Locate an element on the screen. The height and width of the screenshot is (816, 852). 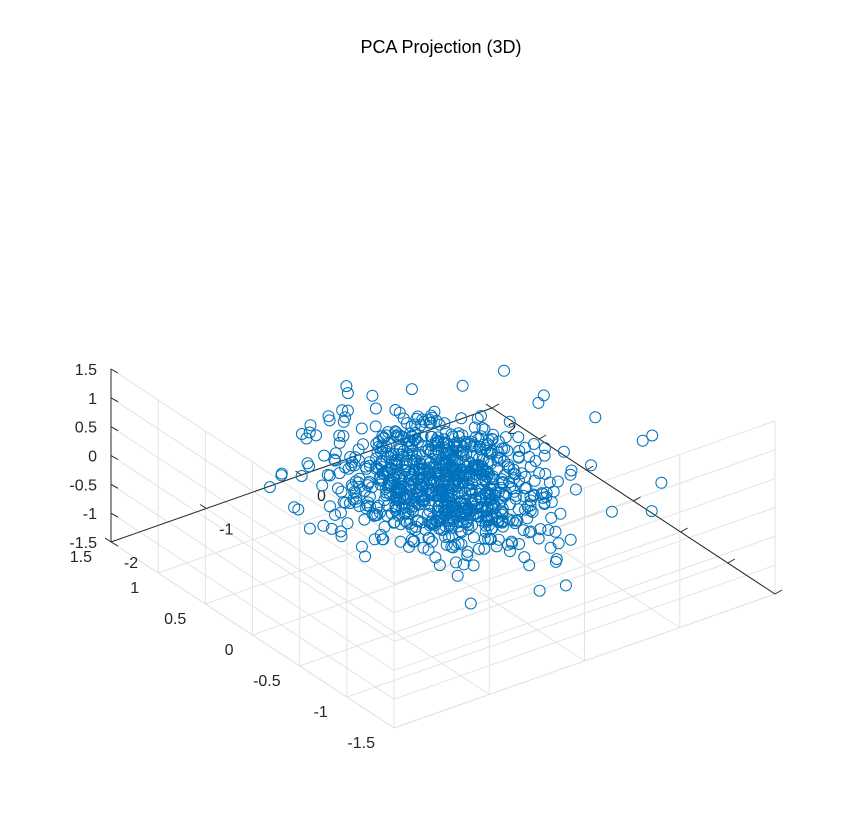
z-tick-label: 1 is located at coordinates (92, 399).